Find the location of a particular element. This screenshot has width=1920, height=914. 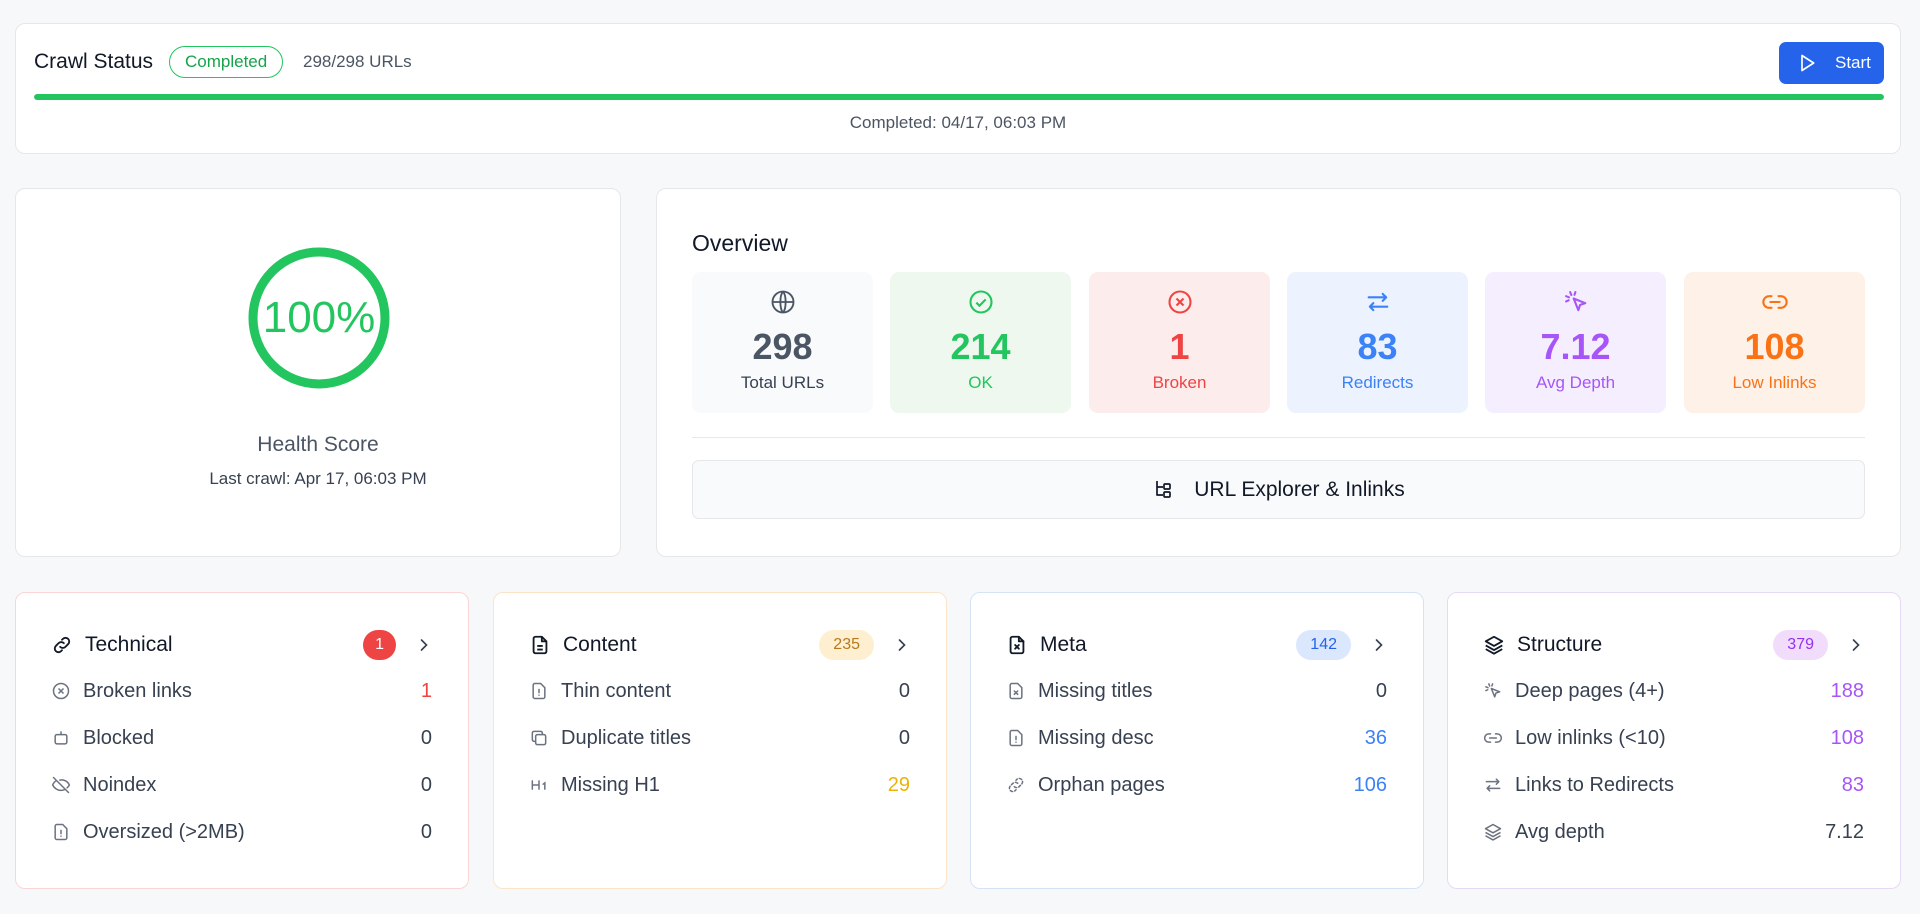

arrows-exchange-icon is located at coordinates (1377, 302).